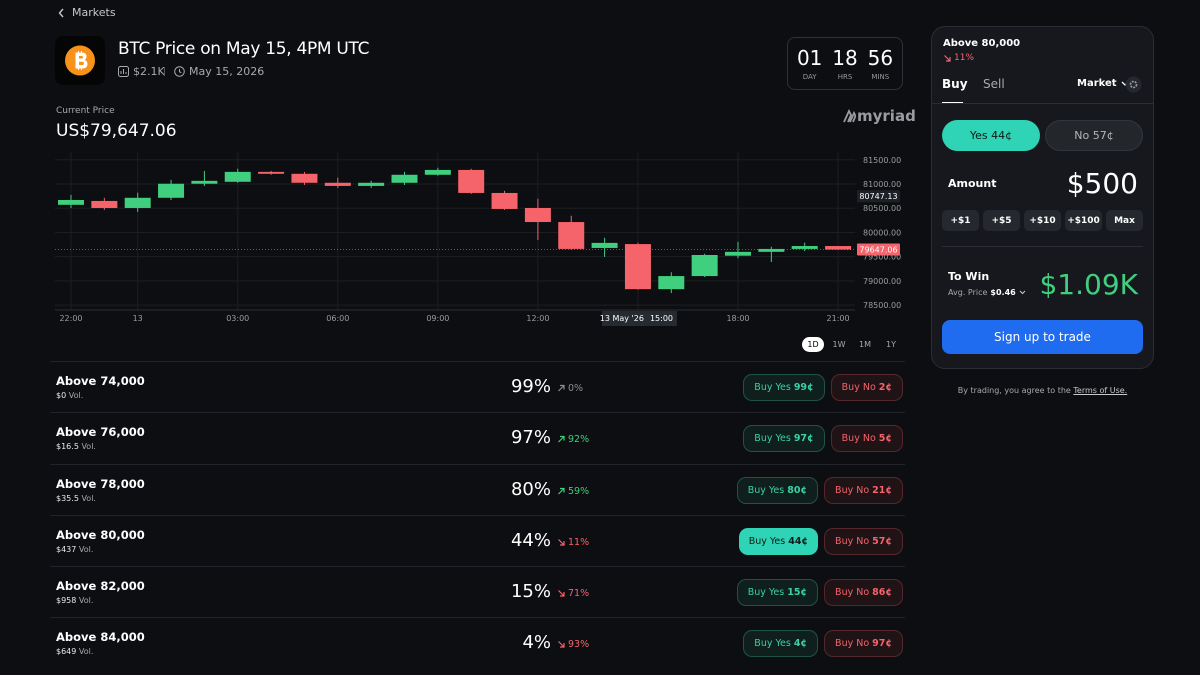 The width and height of the screenshot is (1200, 675). What do you see at coordinates (579, 645) in the screenshot?
I see `change-text: 93%` at bounding box center [579, 645].